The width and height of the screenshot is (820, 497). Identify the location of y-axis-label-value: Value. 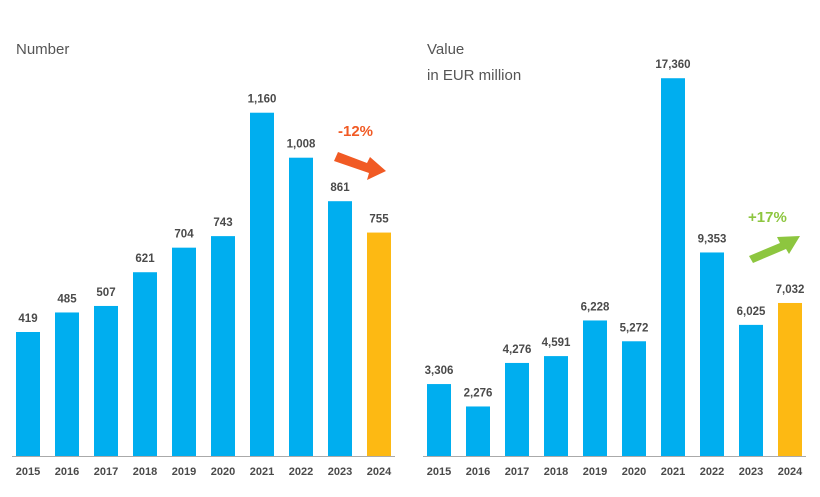
(445, 49).